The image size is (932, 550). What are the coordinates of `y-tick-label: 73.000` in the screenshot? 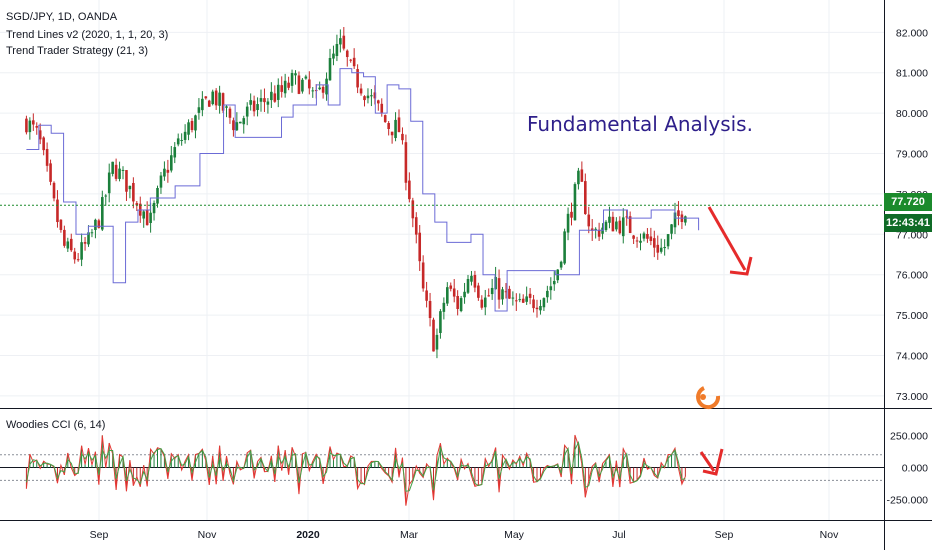 It's located at (912, 397).